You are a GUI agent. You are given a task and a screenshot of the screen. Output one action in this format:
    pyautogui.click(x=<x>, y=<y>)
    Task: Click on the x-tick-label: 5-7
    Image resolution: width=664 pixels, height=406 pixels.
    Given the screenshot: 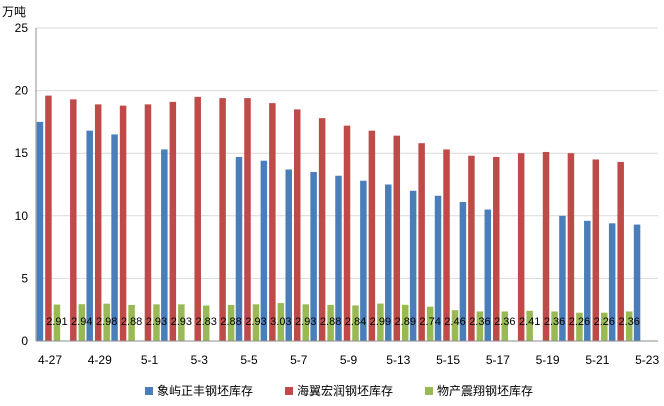 What is the action you would take?
    pyautogui.click(x=299, y=360)
    